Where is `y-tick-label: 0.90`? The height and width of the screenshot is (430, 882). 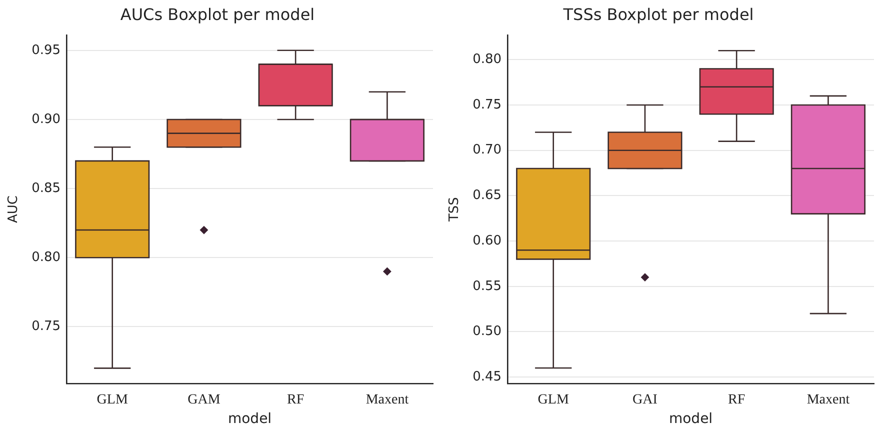 y-tick-label: 0.90 is located at coordinates (46, 119).